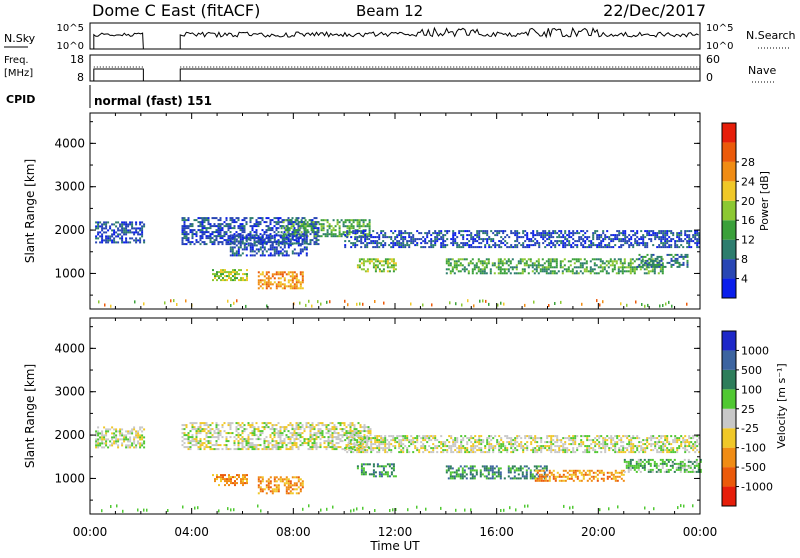  What do you see at coordinates (729, 132) in the screenshot?
I see `power-colorbar-swatch` at bounding box center [729, 132].